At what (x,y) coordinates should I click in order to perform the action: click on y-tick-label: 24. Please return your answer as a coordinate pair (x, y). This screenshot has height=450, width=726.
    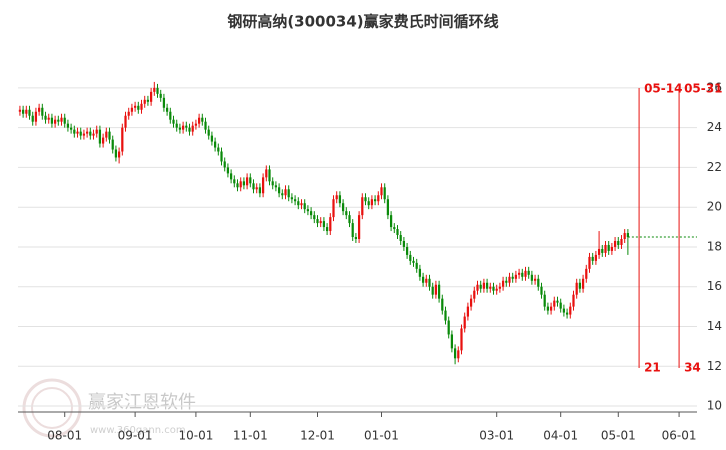
    Looking at the image, I should click on (714, 127).